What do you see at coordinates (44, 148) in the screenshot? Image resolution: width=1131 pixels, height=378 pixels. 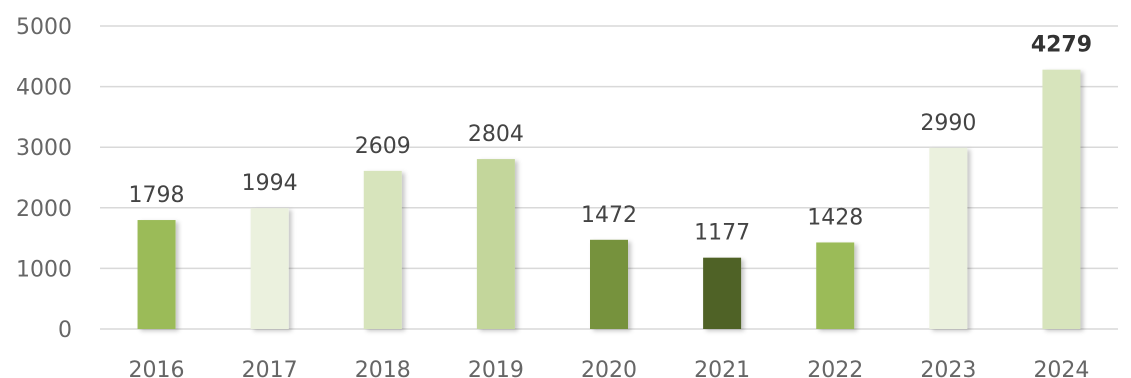 I see `y-tick-label: 3000` at bounding box center [44, 148].